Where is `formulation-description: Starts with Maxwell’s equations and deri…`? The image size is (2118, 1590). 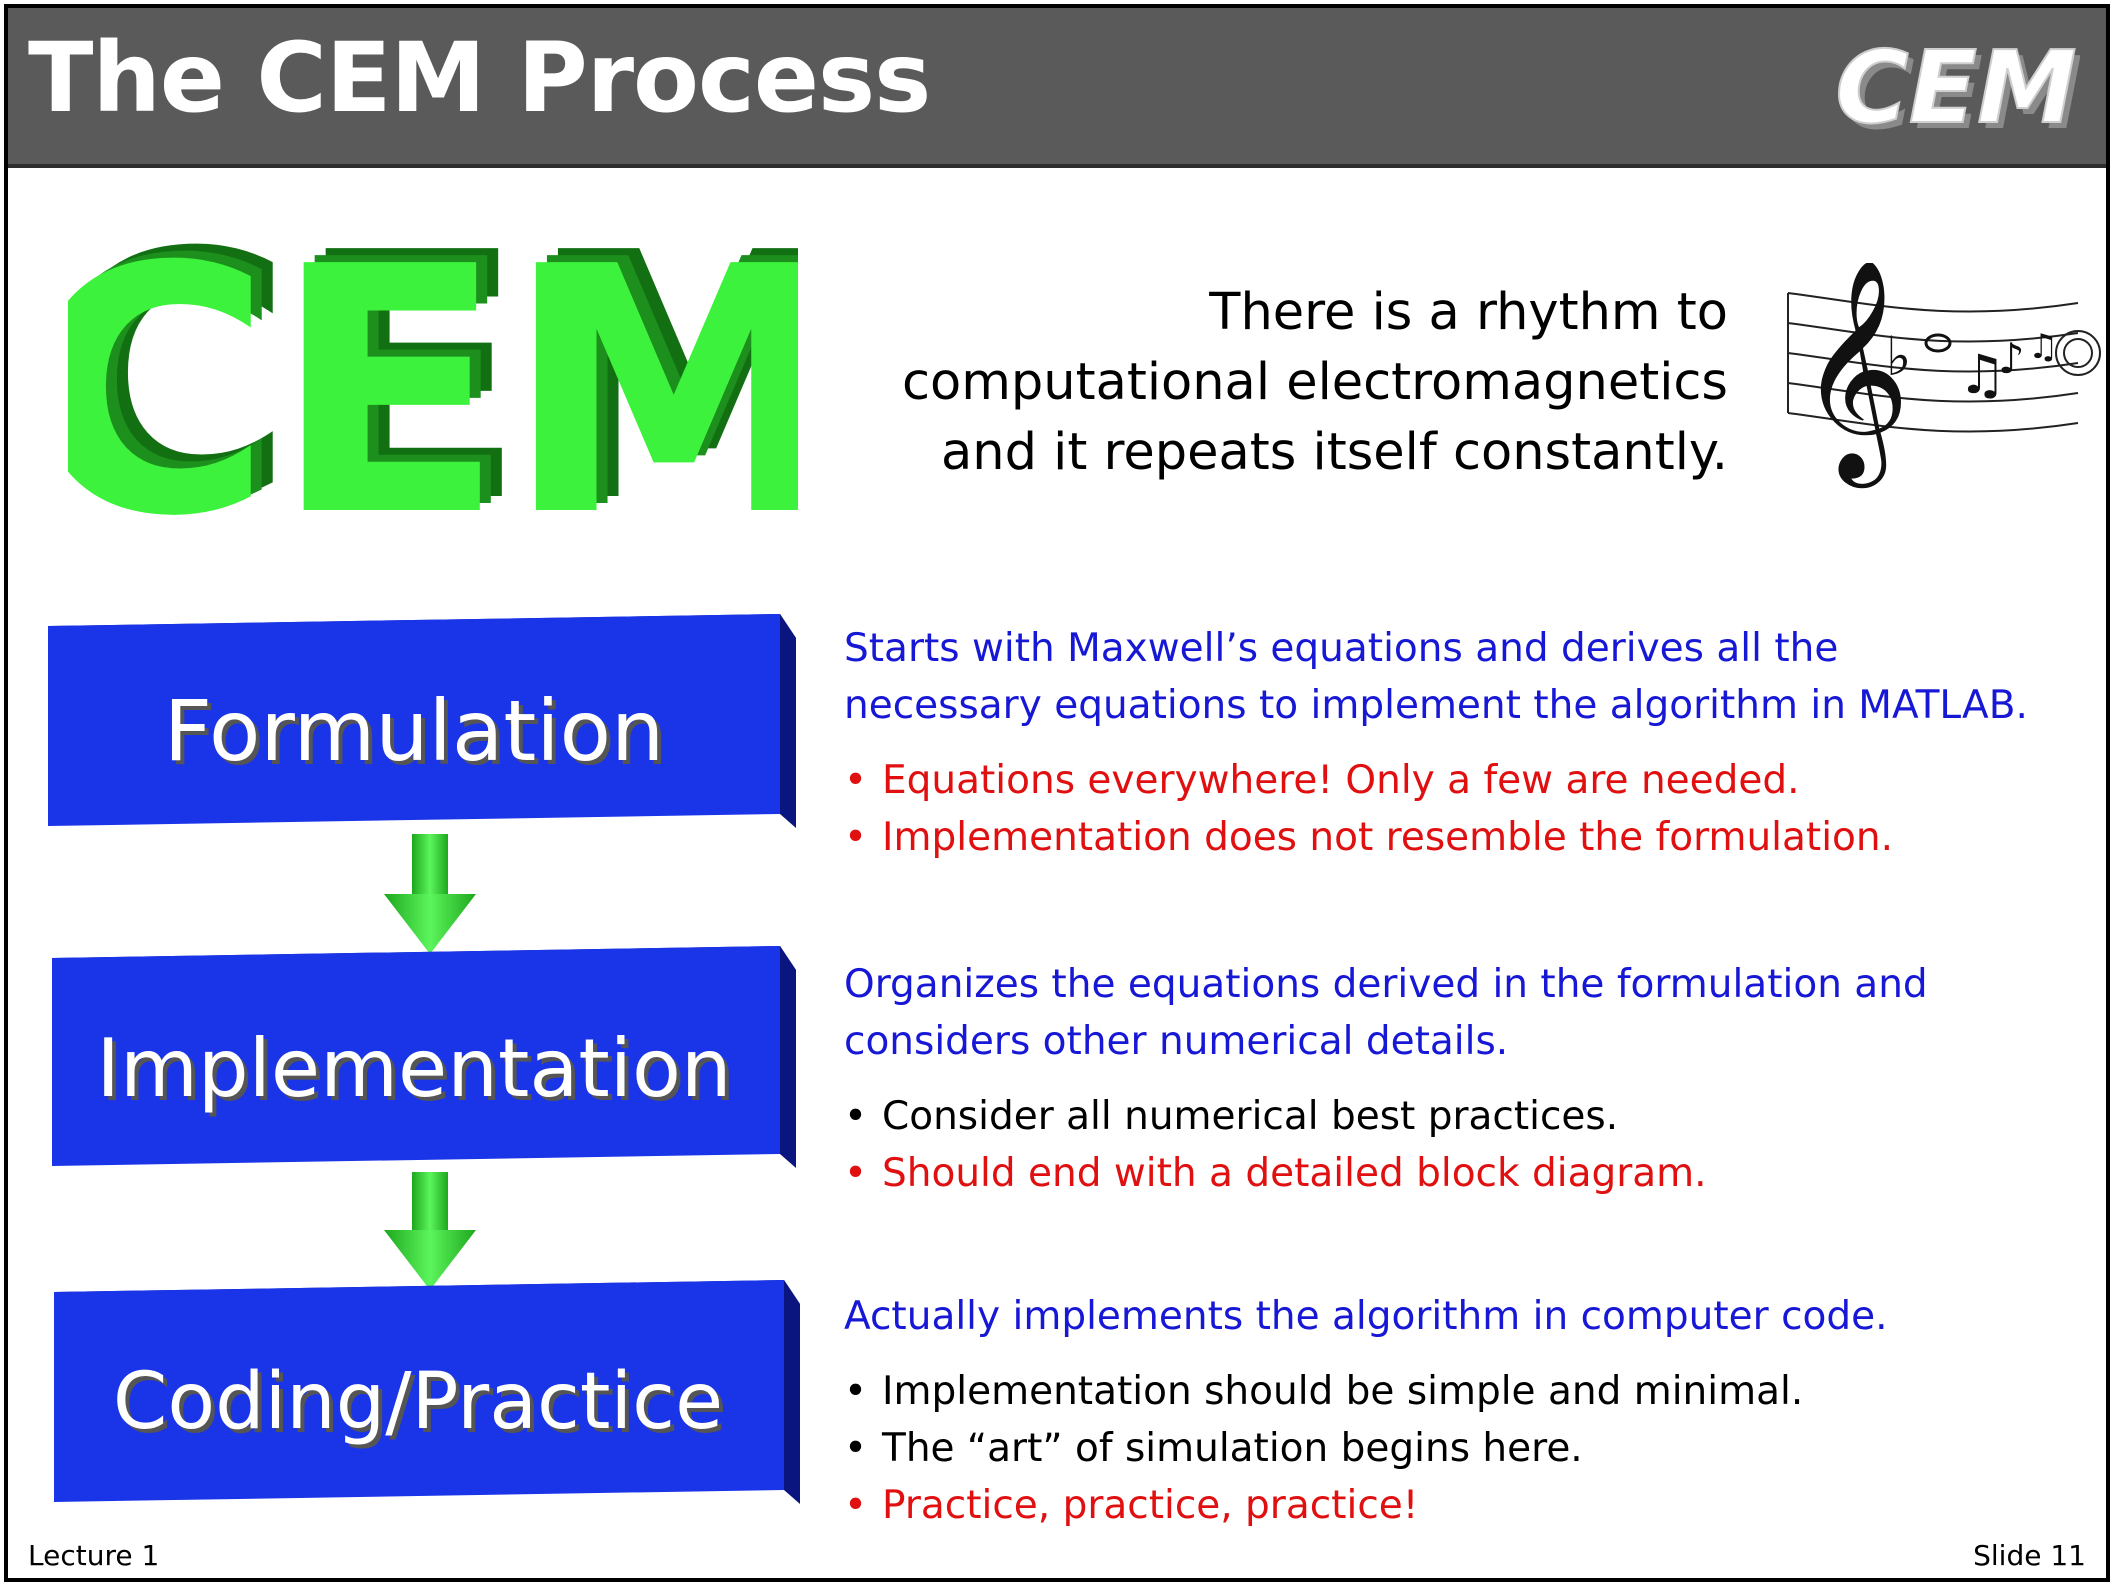 formulation-description: Starts with Maxwell’s equations and deri… is located at coordinates (1444, 743).